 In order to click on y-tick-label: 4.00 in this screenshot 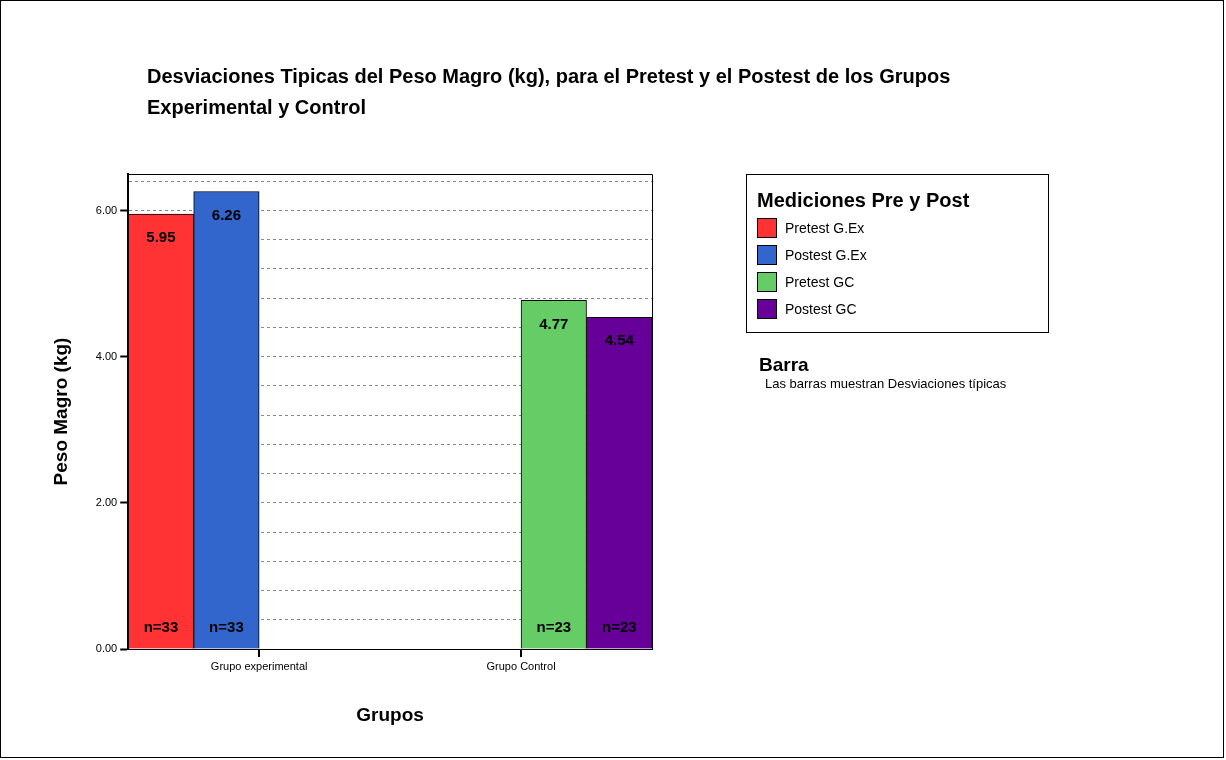, I will do `click(106, 355)`.